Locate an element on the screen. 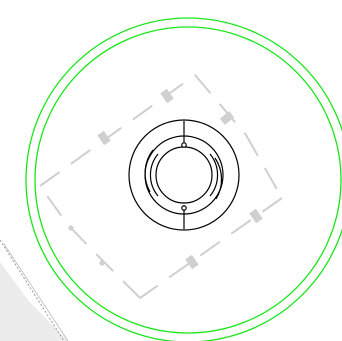 The width and height of the screenshot is (342, 341). fitting-arc-left-outer is located at coordinates (149, 171).